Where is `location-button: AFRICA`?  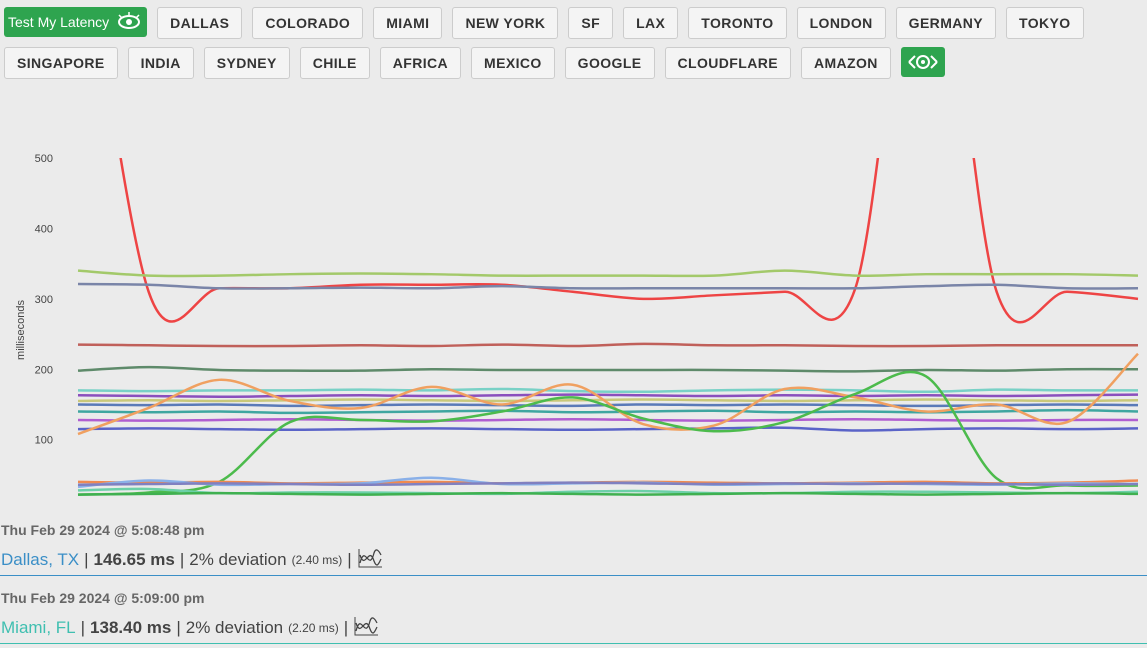
location-button: AFRICA is located at coordinates (420, 63).